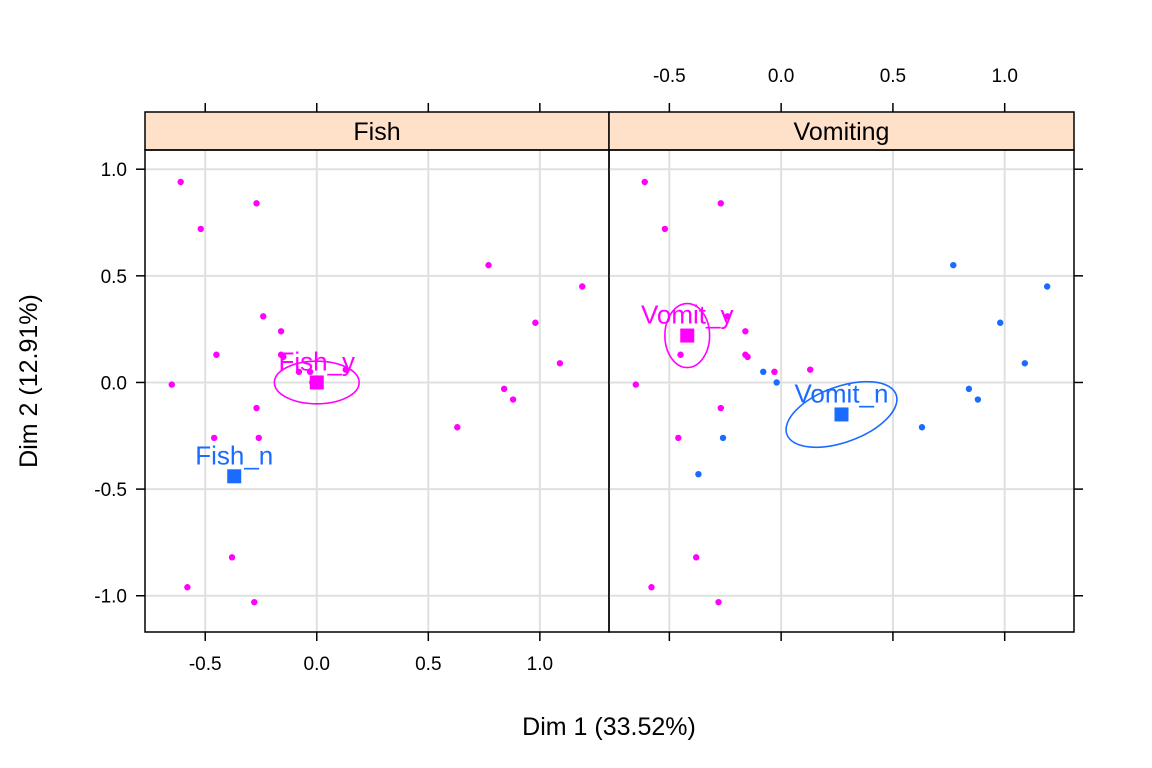  Describe the element at coordinates (110, 490) in the screenshot. I see `y-tick-label: -0.5` at that location.